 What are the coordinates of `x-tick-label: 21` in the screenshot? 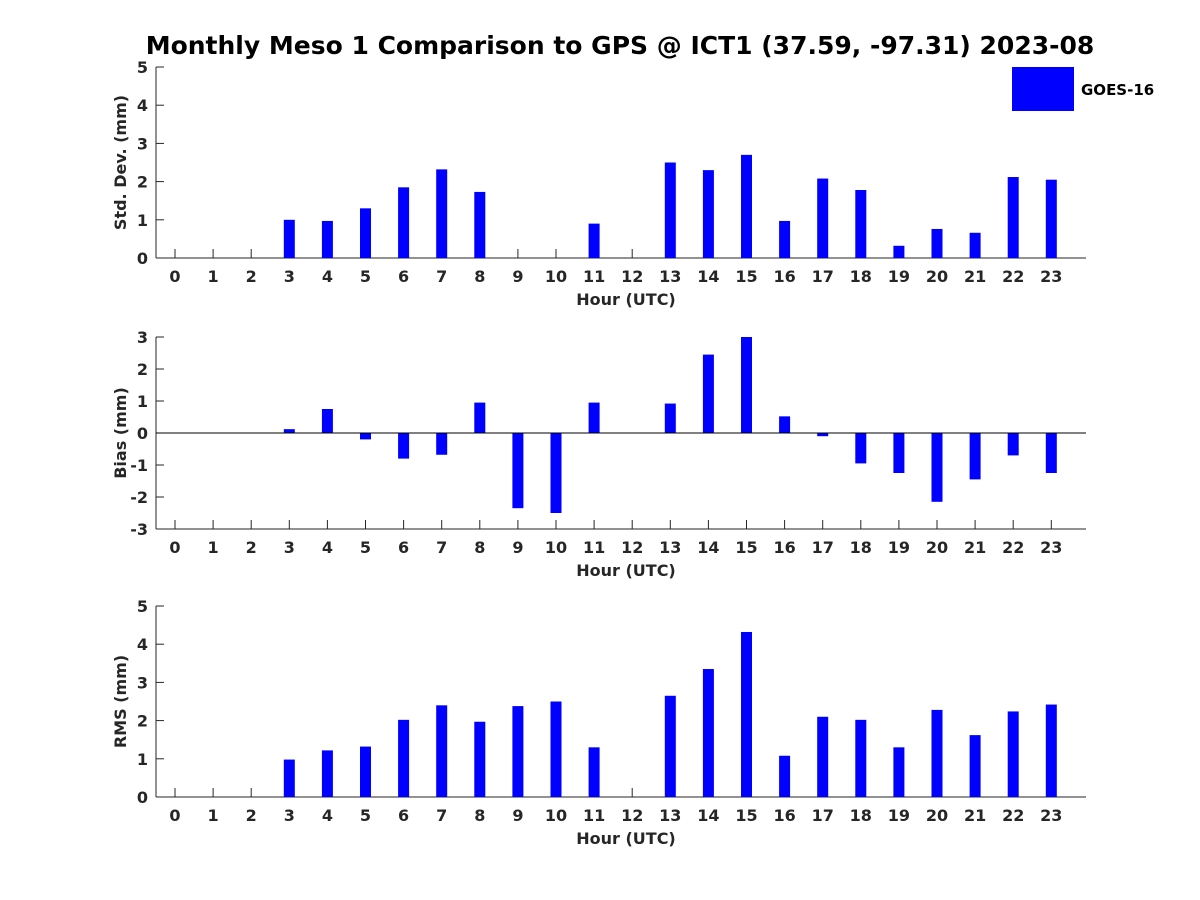 It's located at (975, 276).